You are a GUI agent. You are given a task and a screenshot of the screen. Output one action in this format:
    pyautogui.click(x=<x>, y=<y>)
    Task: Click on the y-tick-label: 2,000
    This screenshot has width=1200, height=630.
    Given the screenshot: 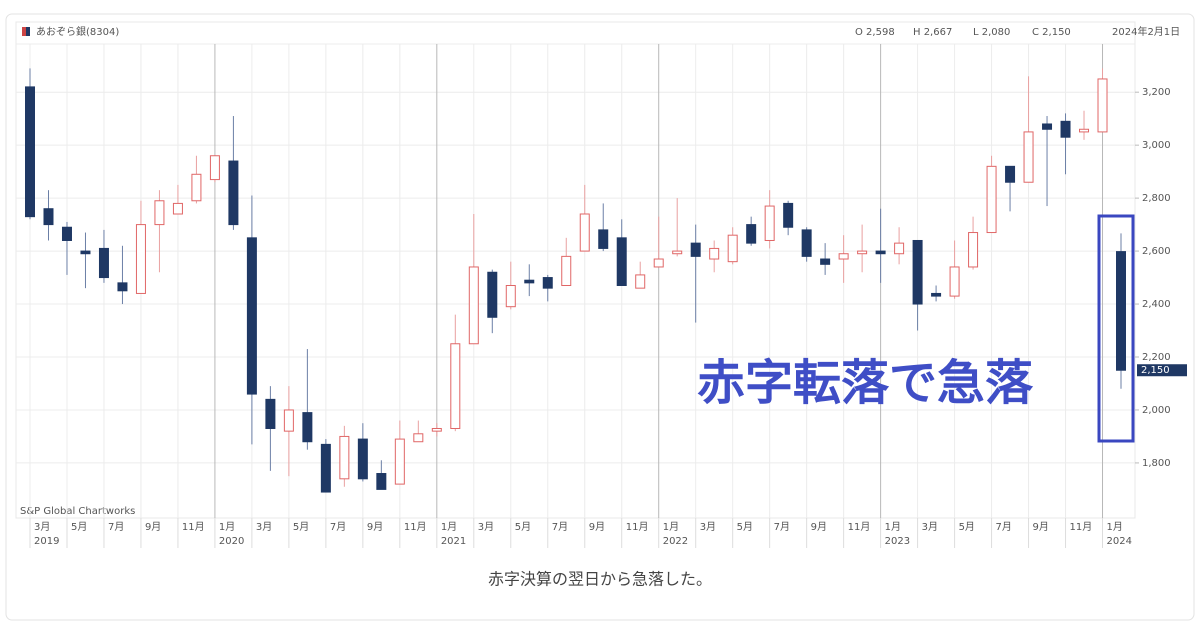 What is the action you would take?
    pyautogui.click(x=1156, y=410)
    